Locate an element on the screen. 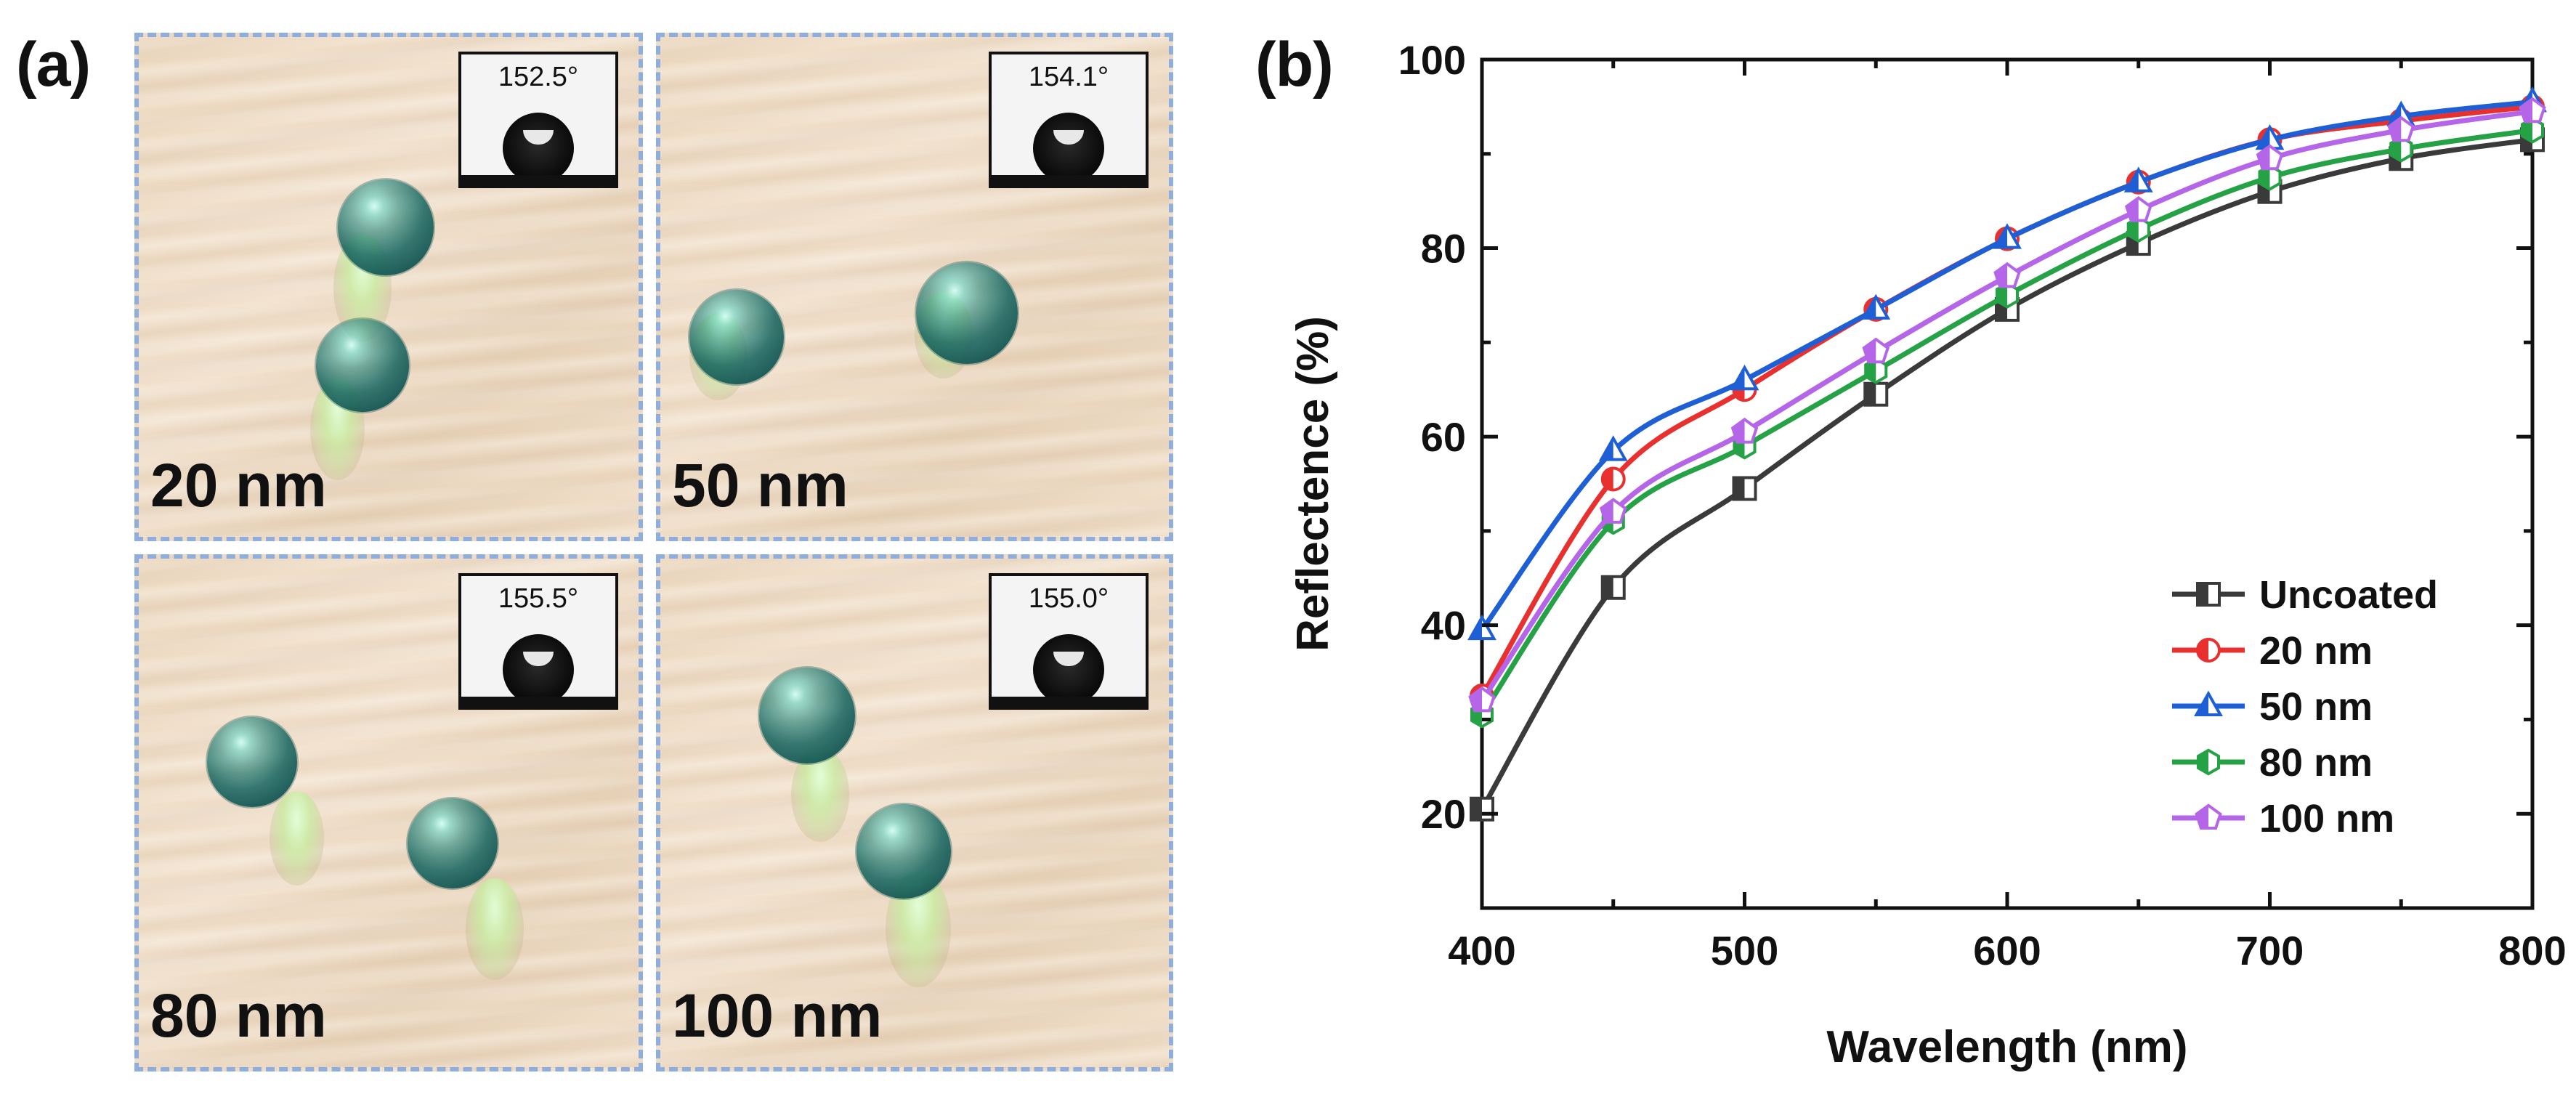 The width and height of the screenshot is (2576, 1110). legend-item: 80 nm is located at coordinates (2272, 763).